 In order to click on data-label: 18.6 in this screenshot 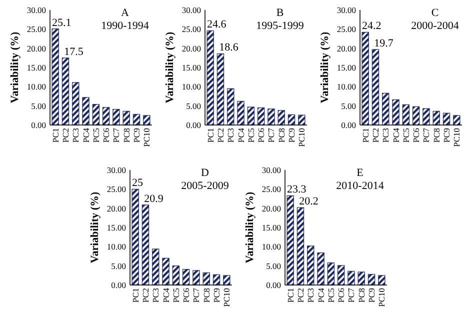, I will do `click(229, 48)`.